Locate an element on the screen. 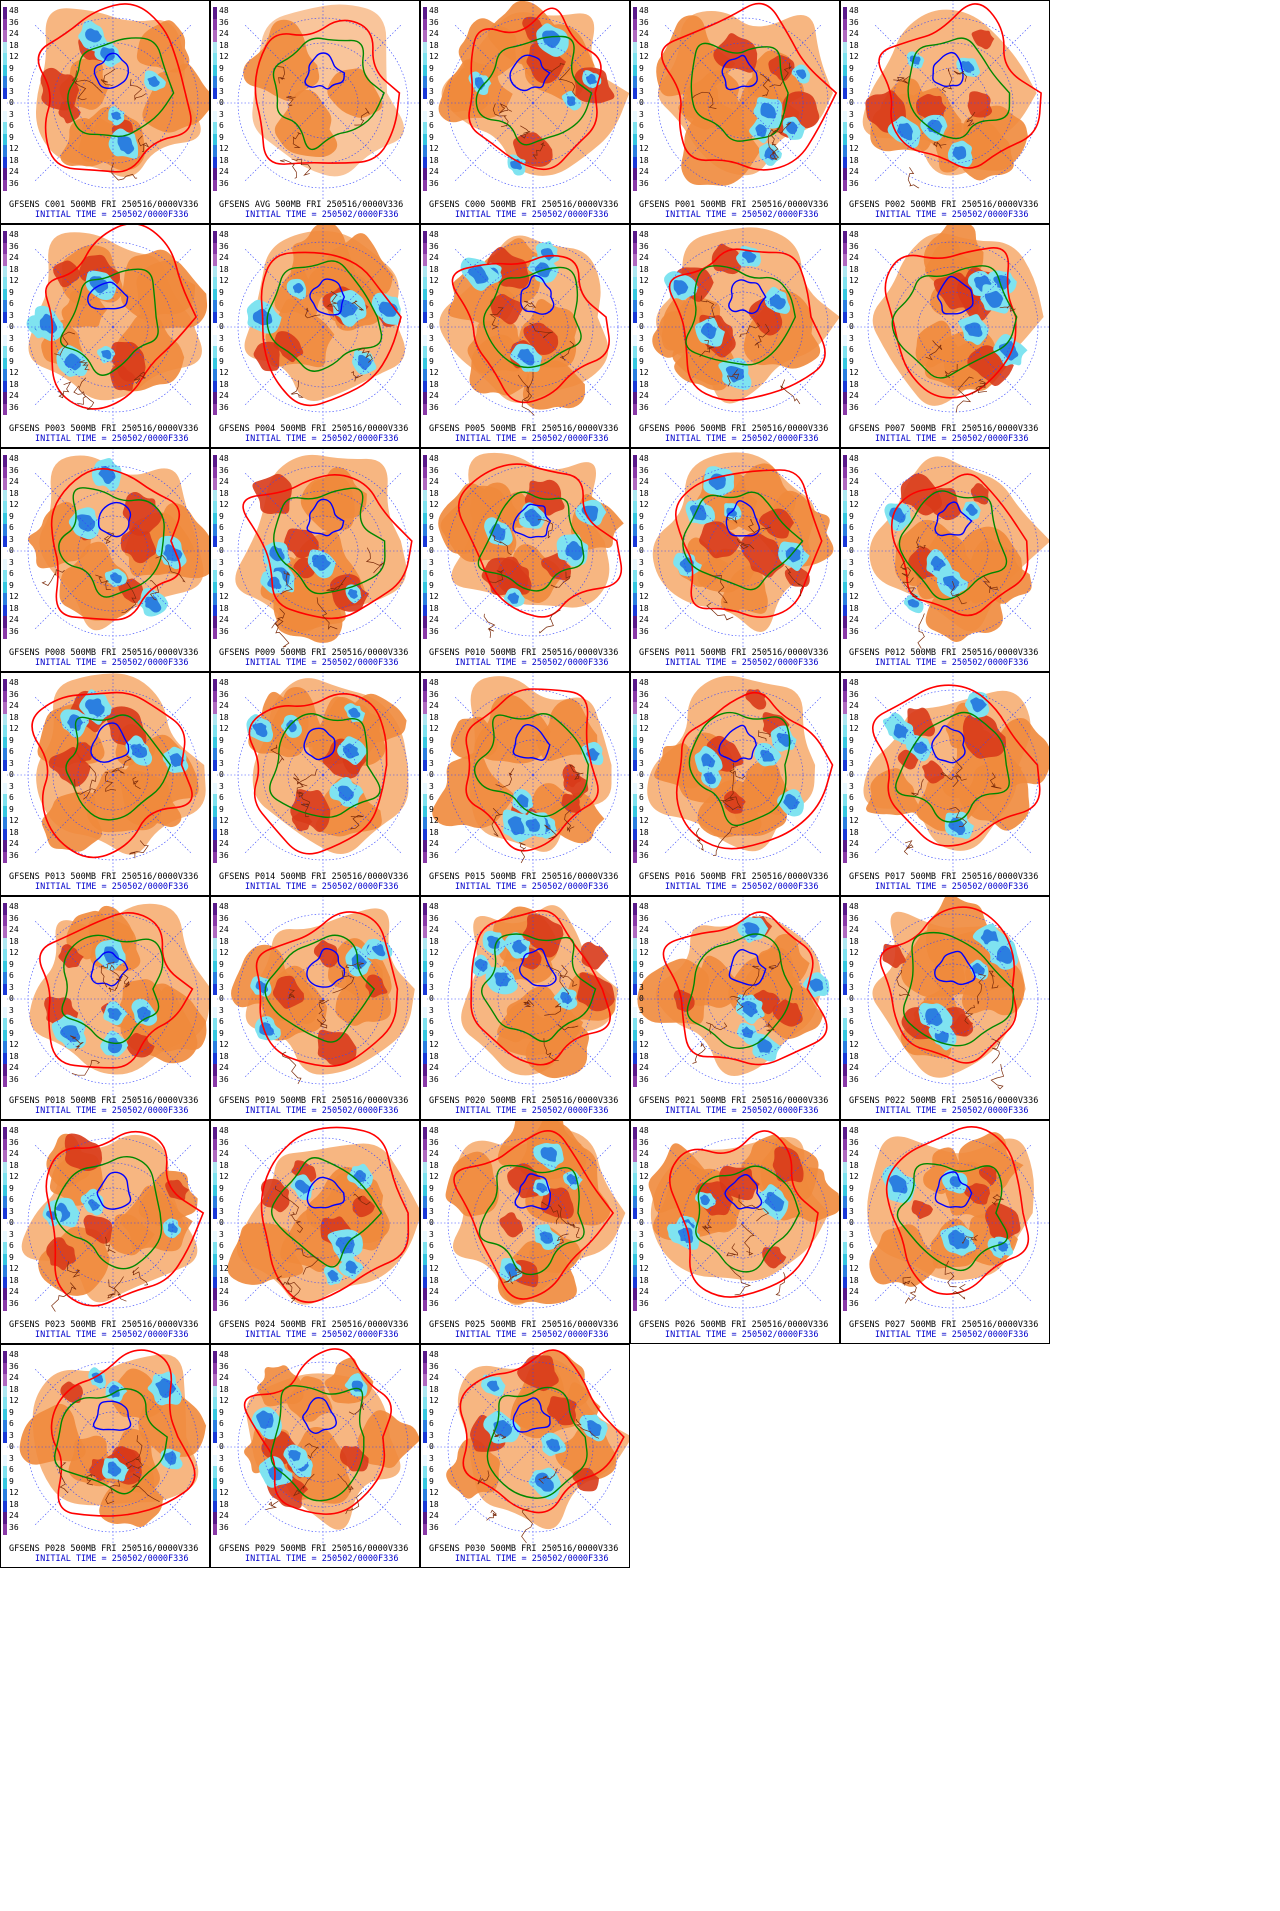 The height and width of the screenshot is (1911, 1280). scale-tick-label: 48 is located at coordinates (434, 234).